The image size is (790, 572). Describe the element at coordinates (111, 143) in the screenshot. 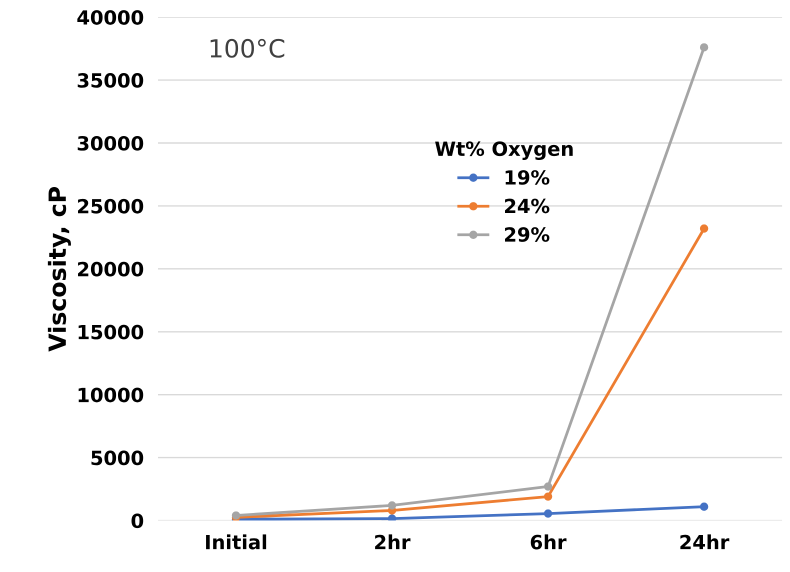

I see `y-tick-label: 30000` at that location.